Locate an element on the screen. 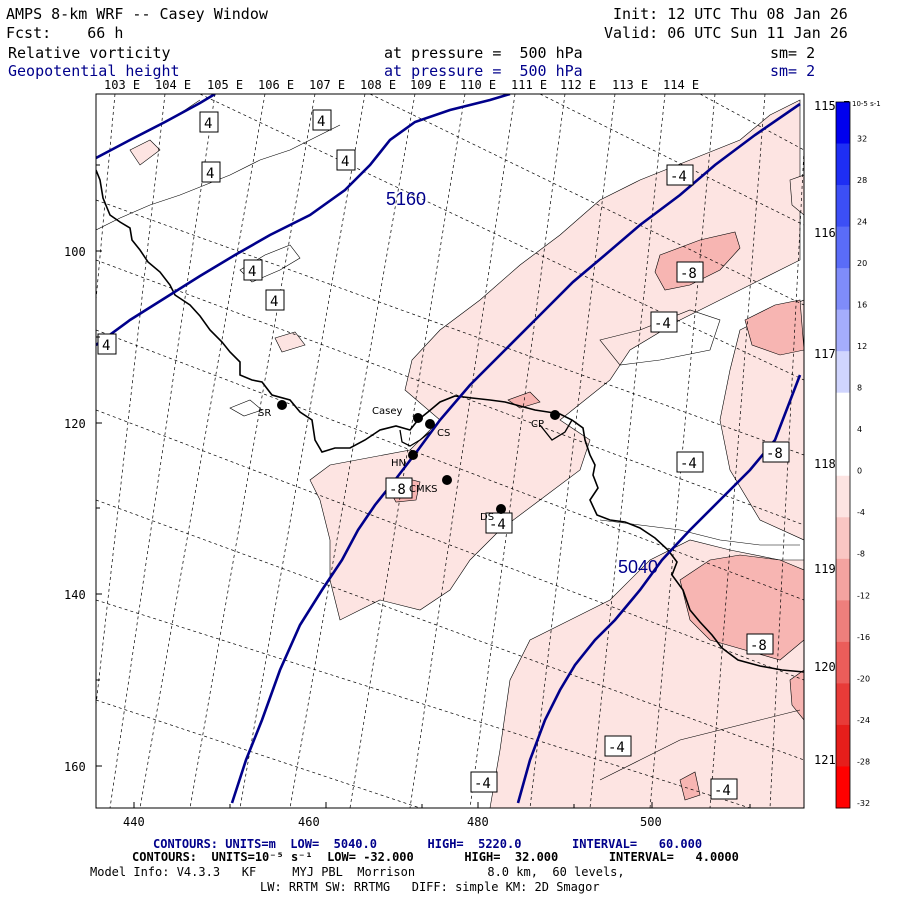 This screenshot has height=900, width=900. y-tick-label: 160 is located at coordinates (75, 767).